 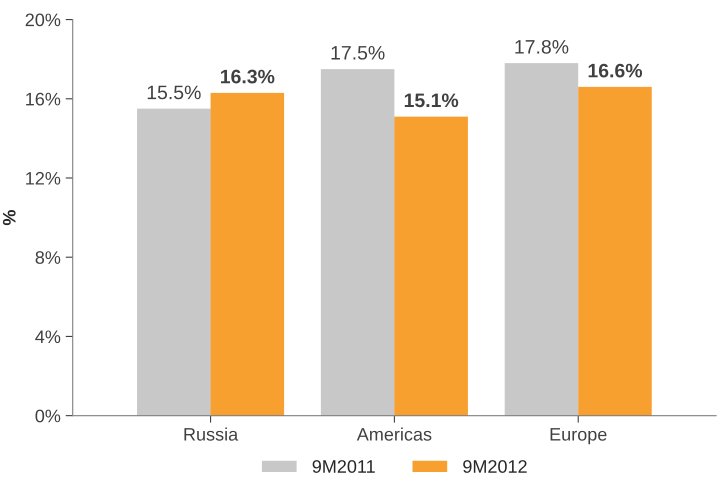 What do you see at coordinates (43, 19) in the screenshot?
I see `y-tick-label: 20%` at bounding box center [43, 19].